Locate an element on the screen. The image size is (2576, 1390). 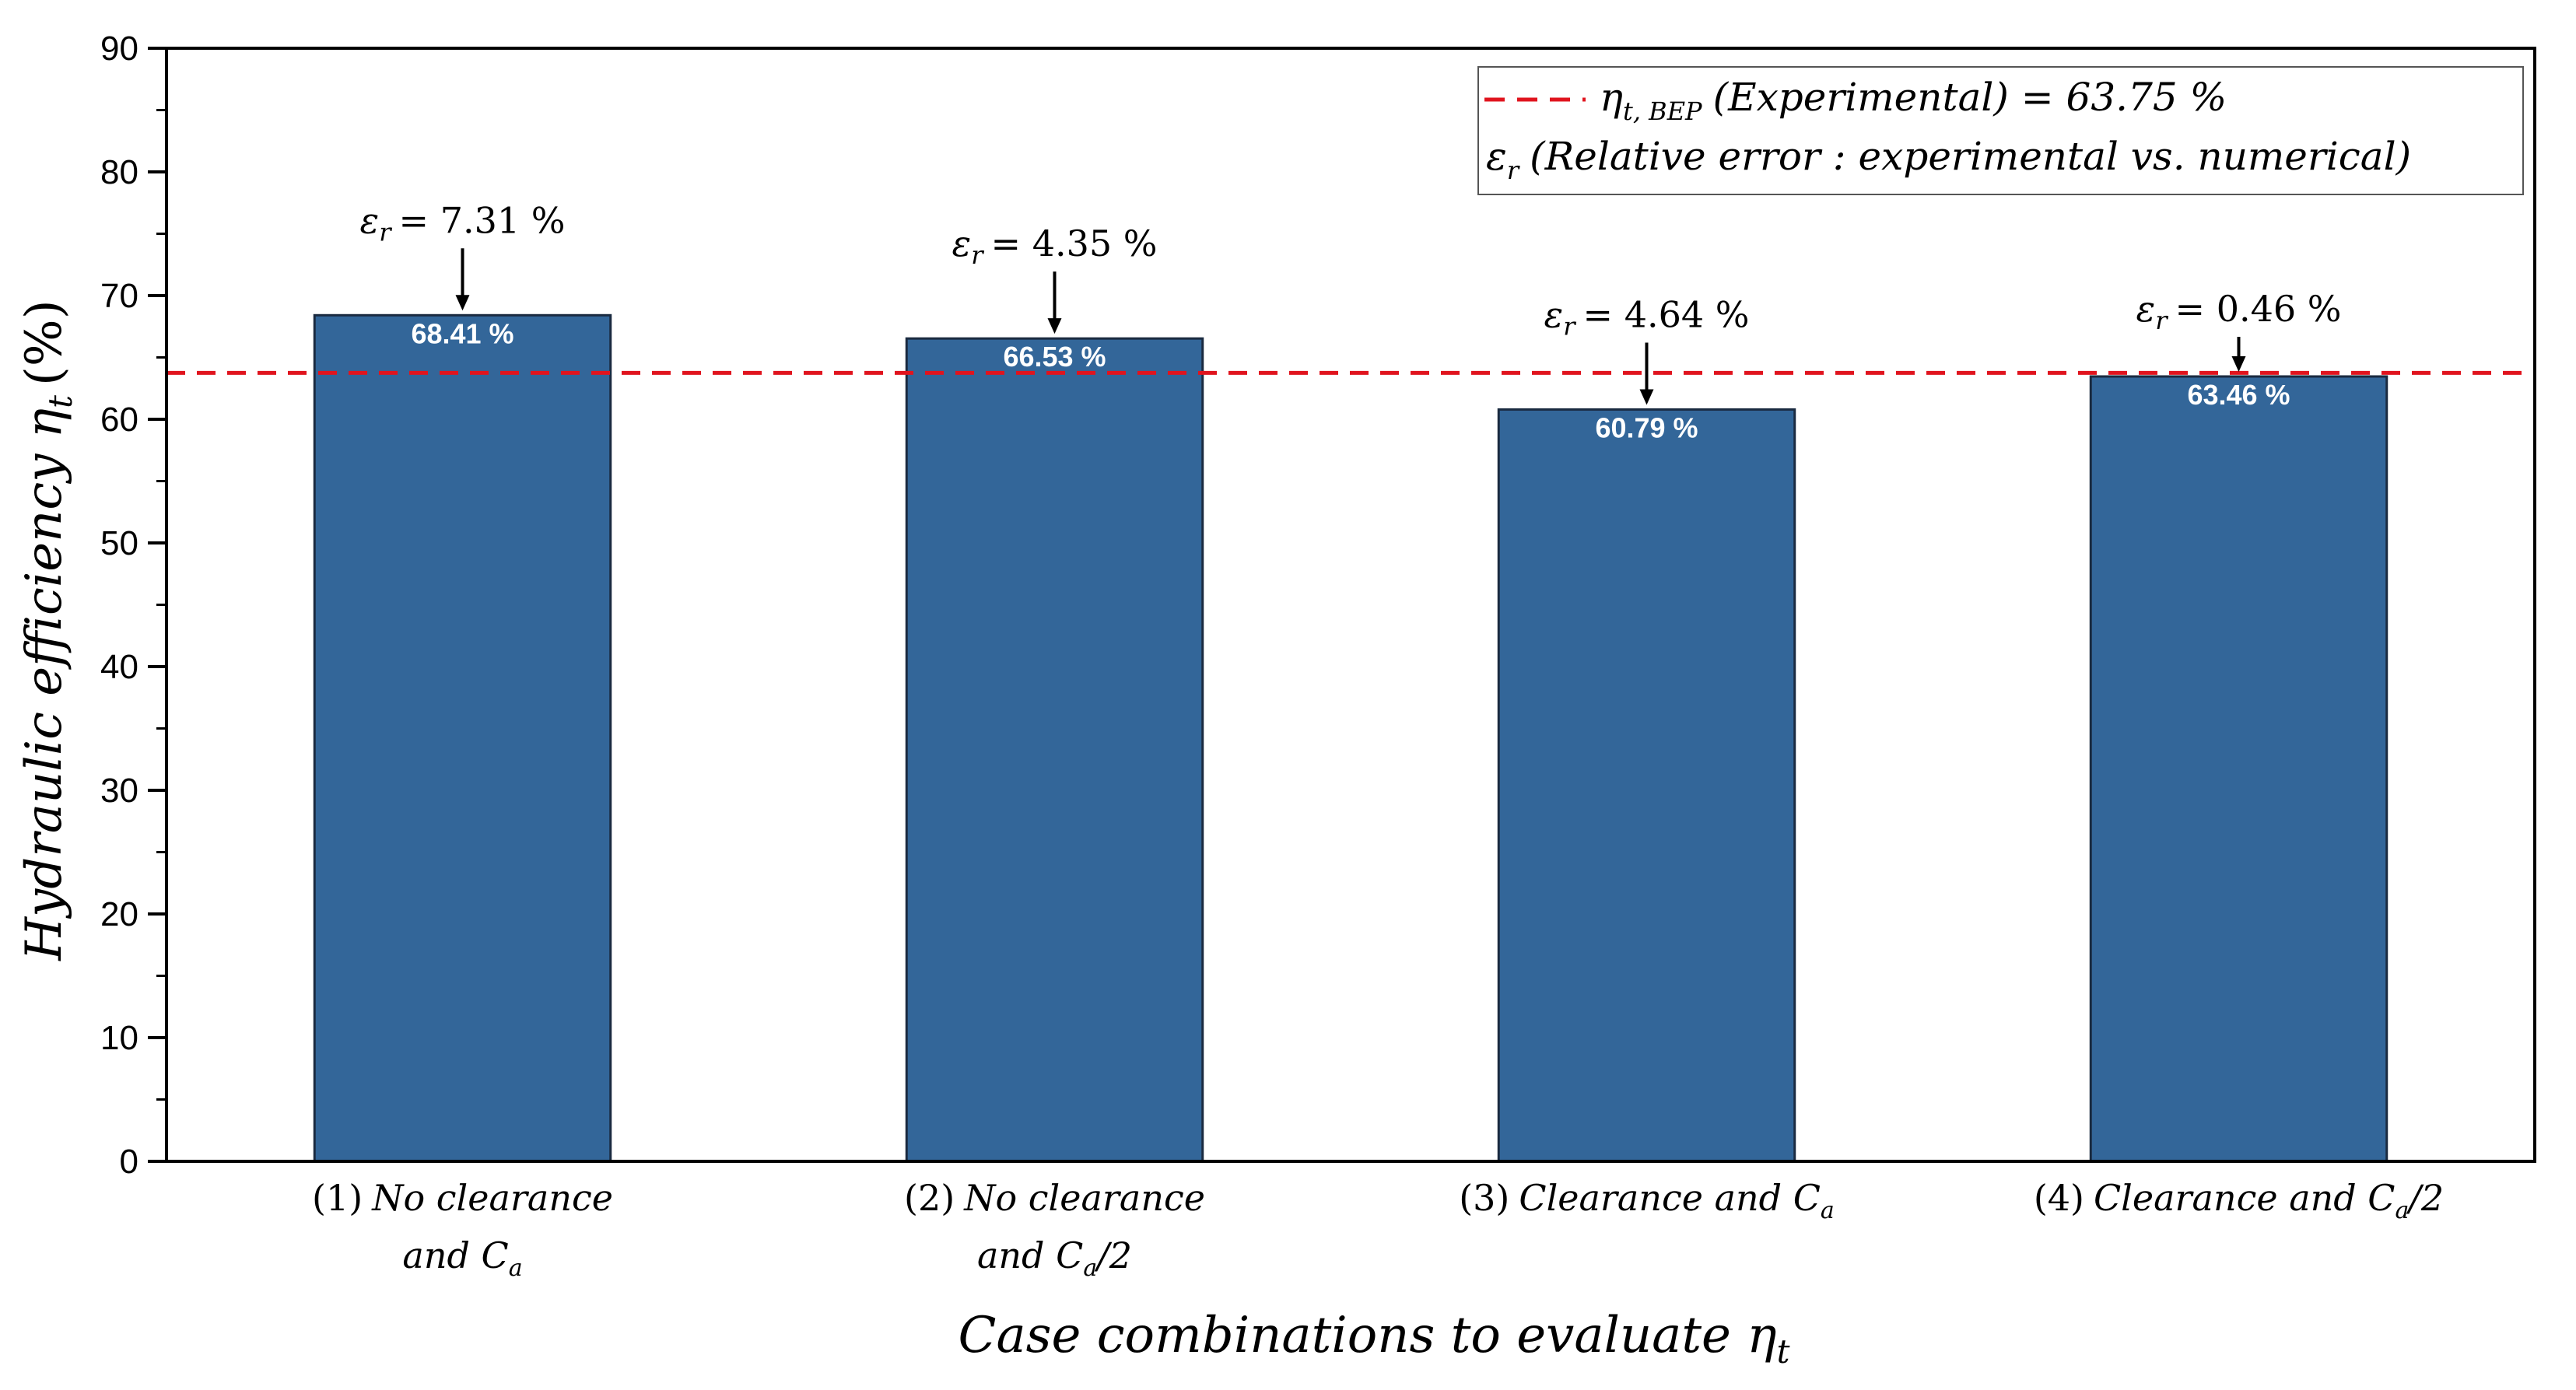
y-tick-label: 40 is located at coordinates (119, 667).